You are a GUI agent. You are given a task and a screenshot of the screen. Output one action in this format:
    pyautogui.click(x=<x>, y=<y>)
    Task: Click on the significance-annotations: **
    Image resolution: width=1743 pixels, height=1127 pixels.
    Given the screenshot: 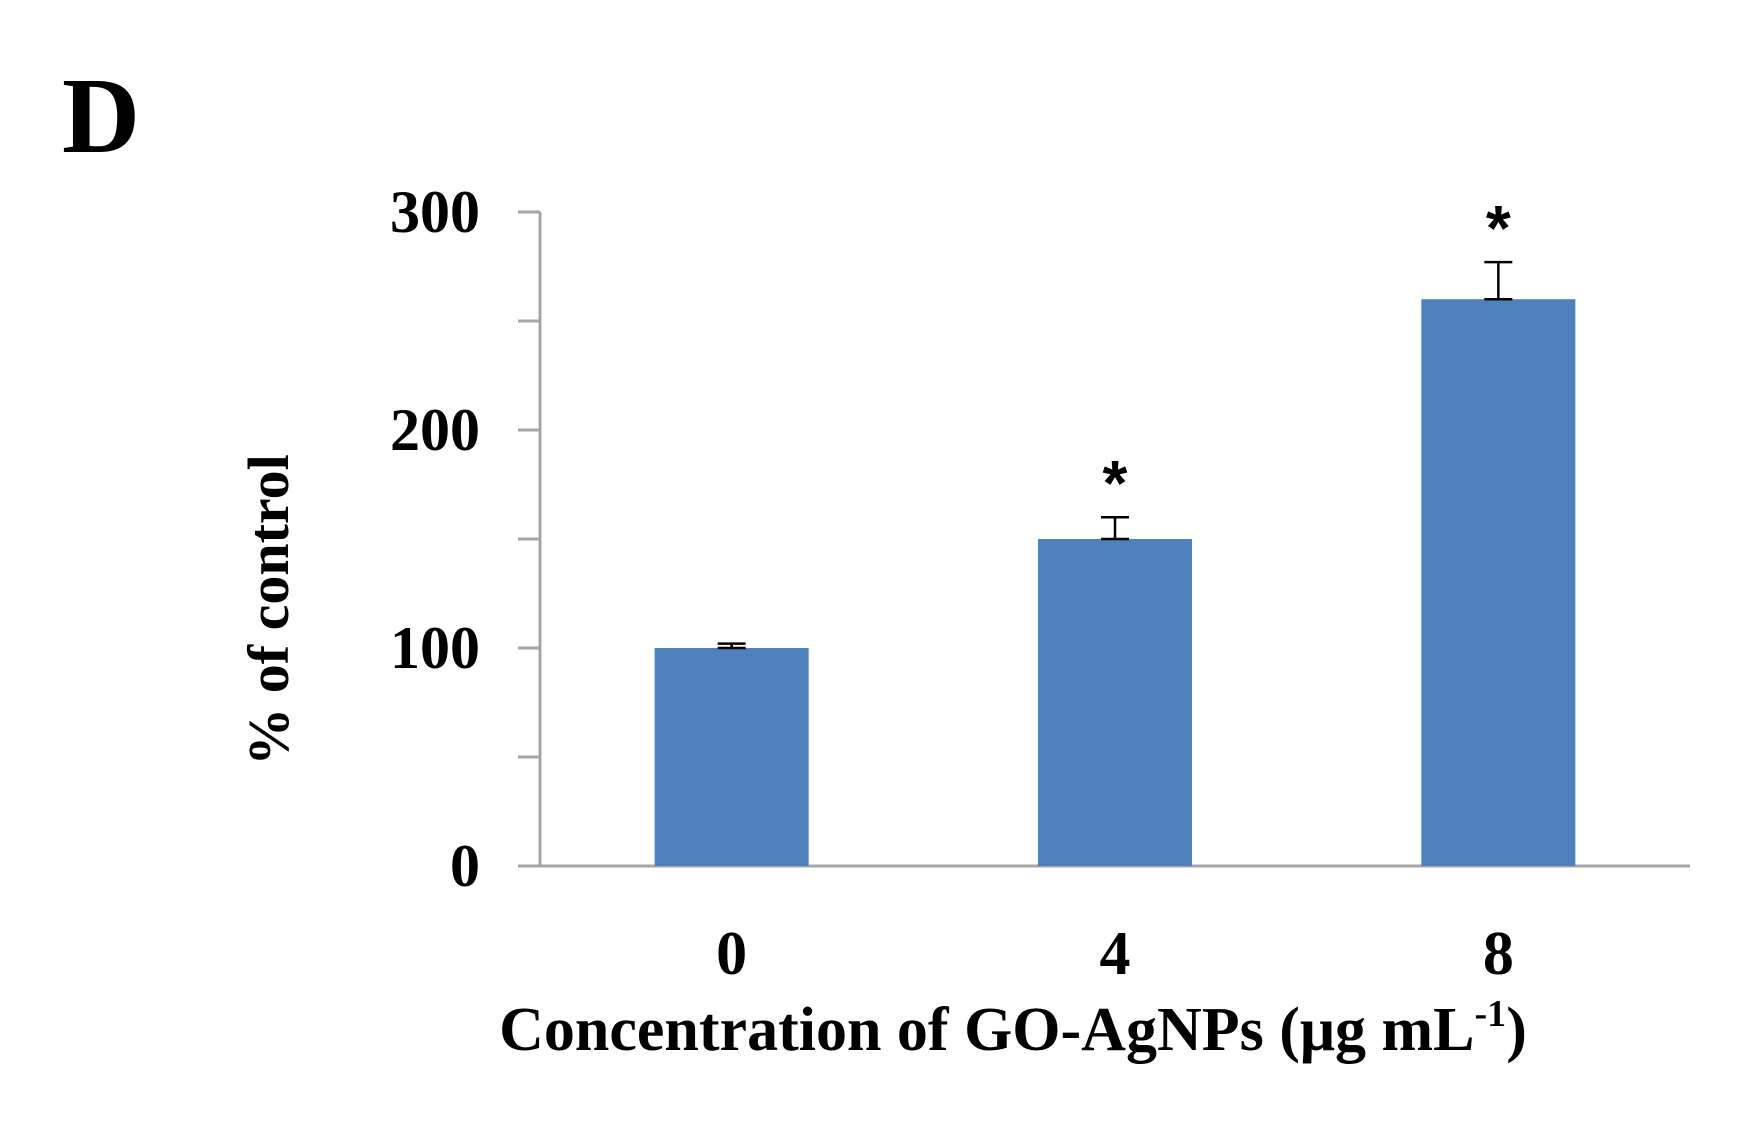 What is the action you would take?
    pyautogui.click(x=1307, y=355)
    